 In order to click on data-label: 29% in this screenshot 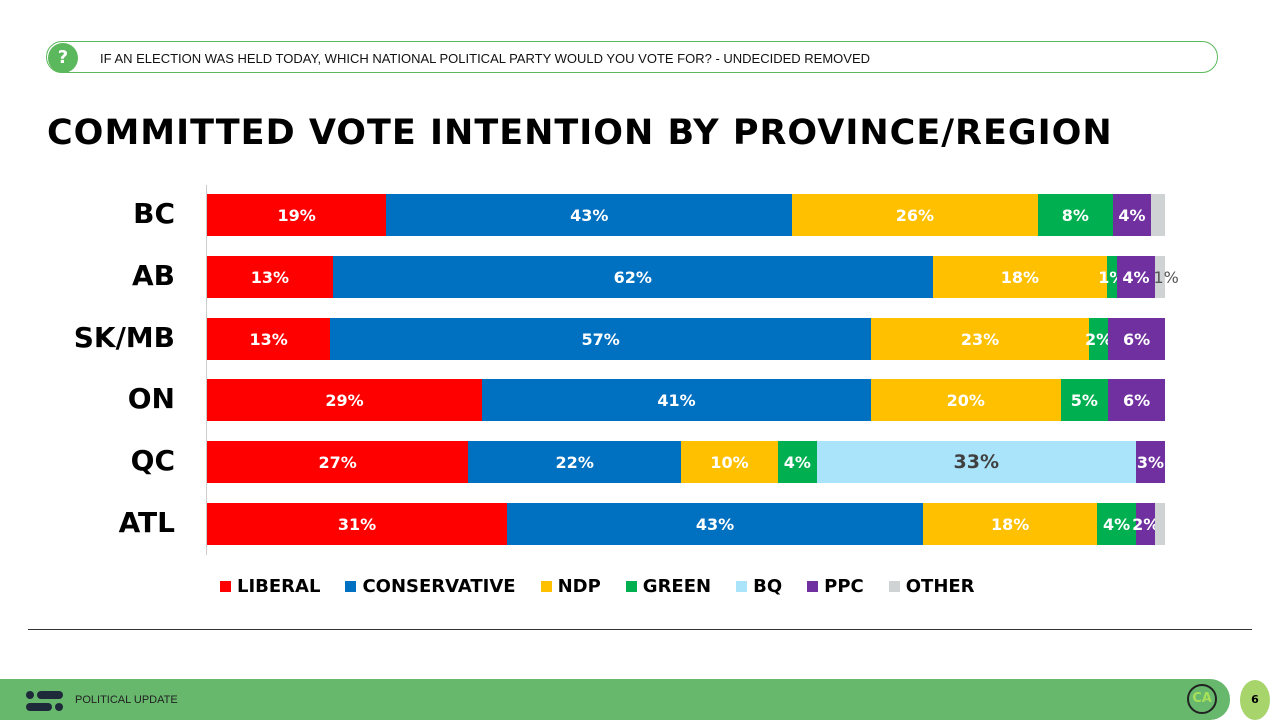, I will do `click(344, 400)`.